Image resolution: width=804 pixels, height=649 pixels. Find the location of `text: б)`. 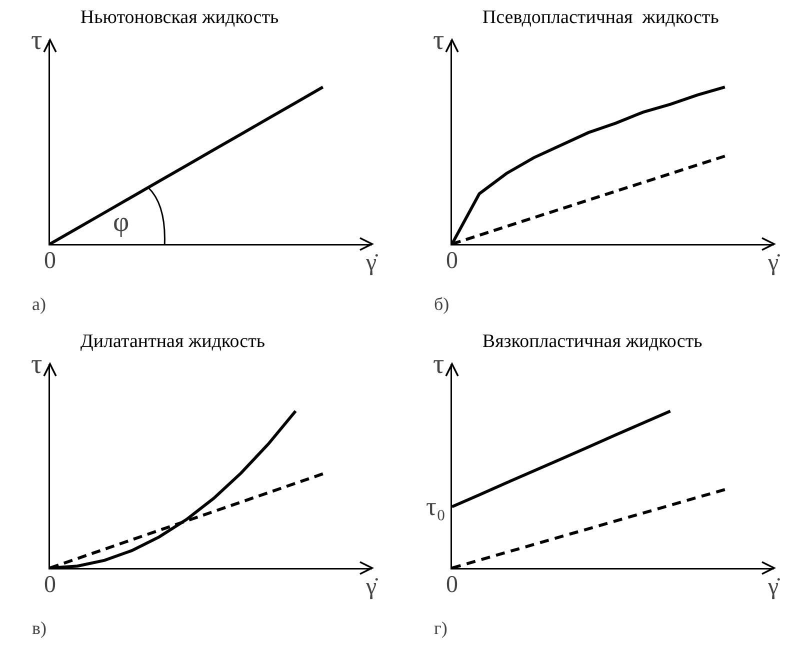

text: б) is located at coordinates (442, 304).